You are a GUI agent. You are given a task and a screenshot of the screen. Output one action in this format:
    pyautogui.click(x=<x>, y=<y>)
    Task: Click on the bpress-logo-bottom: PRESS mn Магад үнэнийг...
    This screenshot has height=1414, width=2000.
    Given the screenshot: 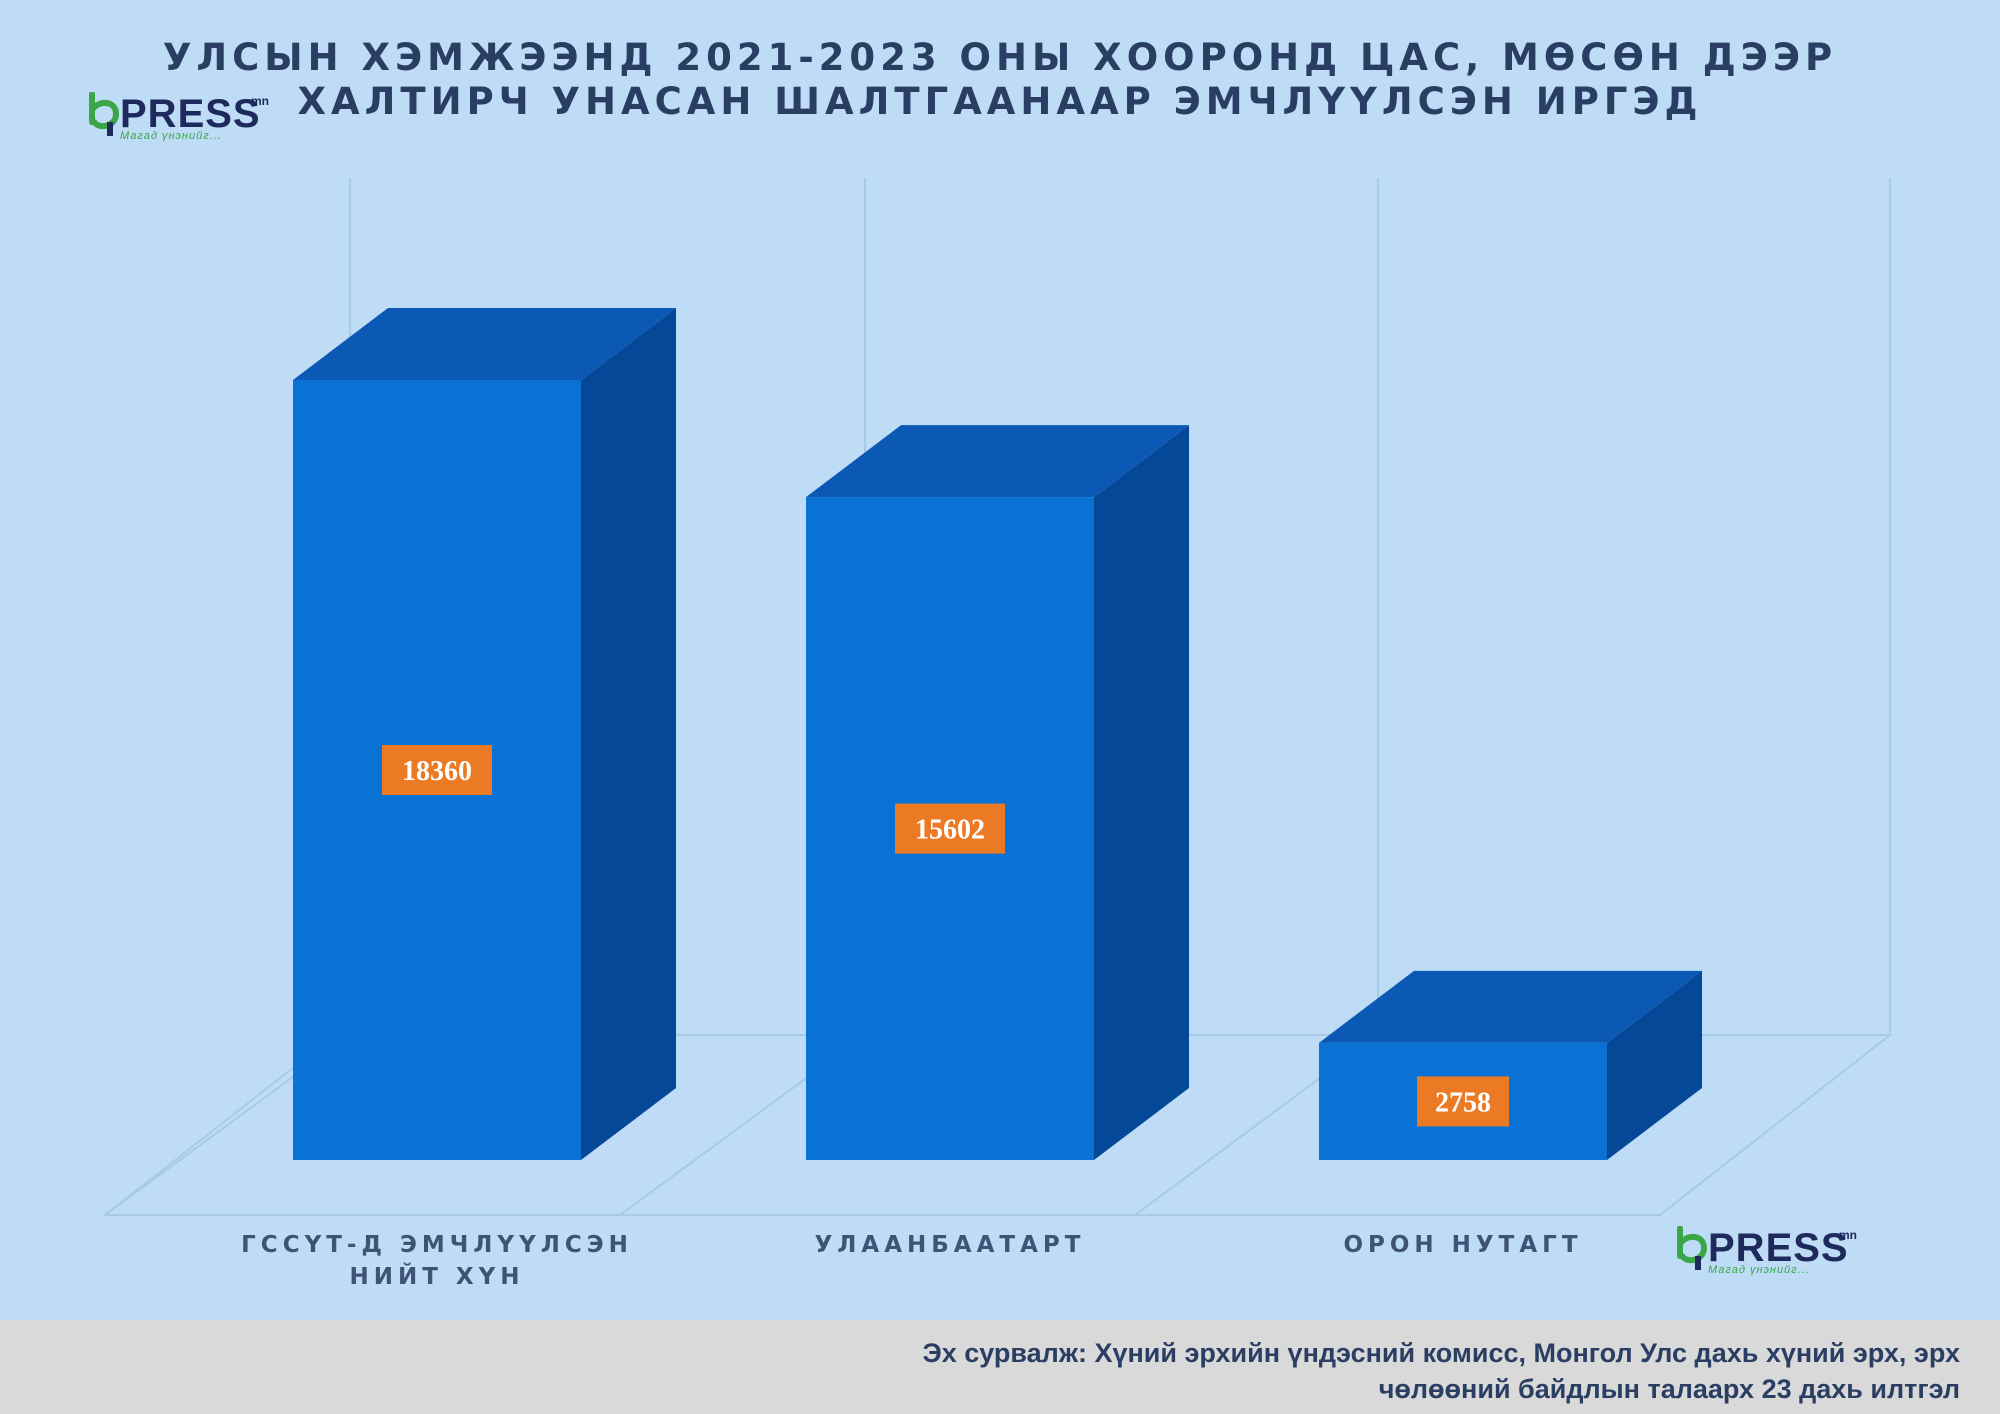 What is the action you would take?
    pyautogui.click(x=1774, y=1254)
    